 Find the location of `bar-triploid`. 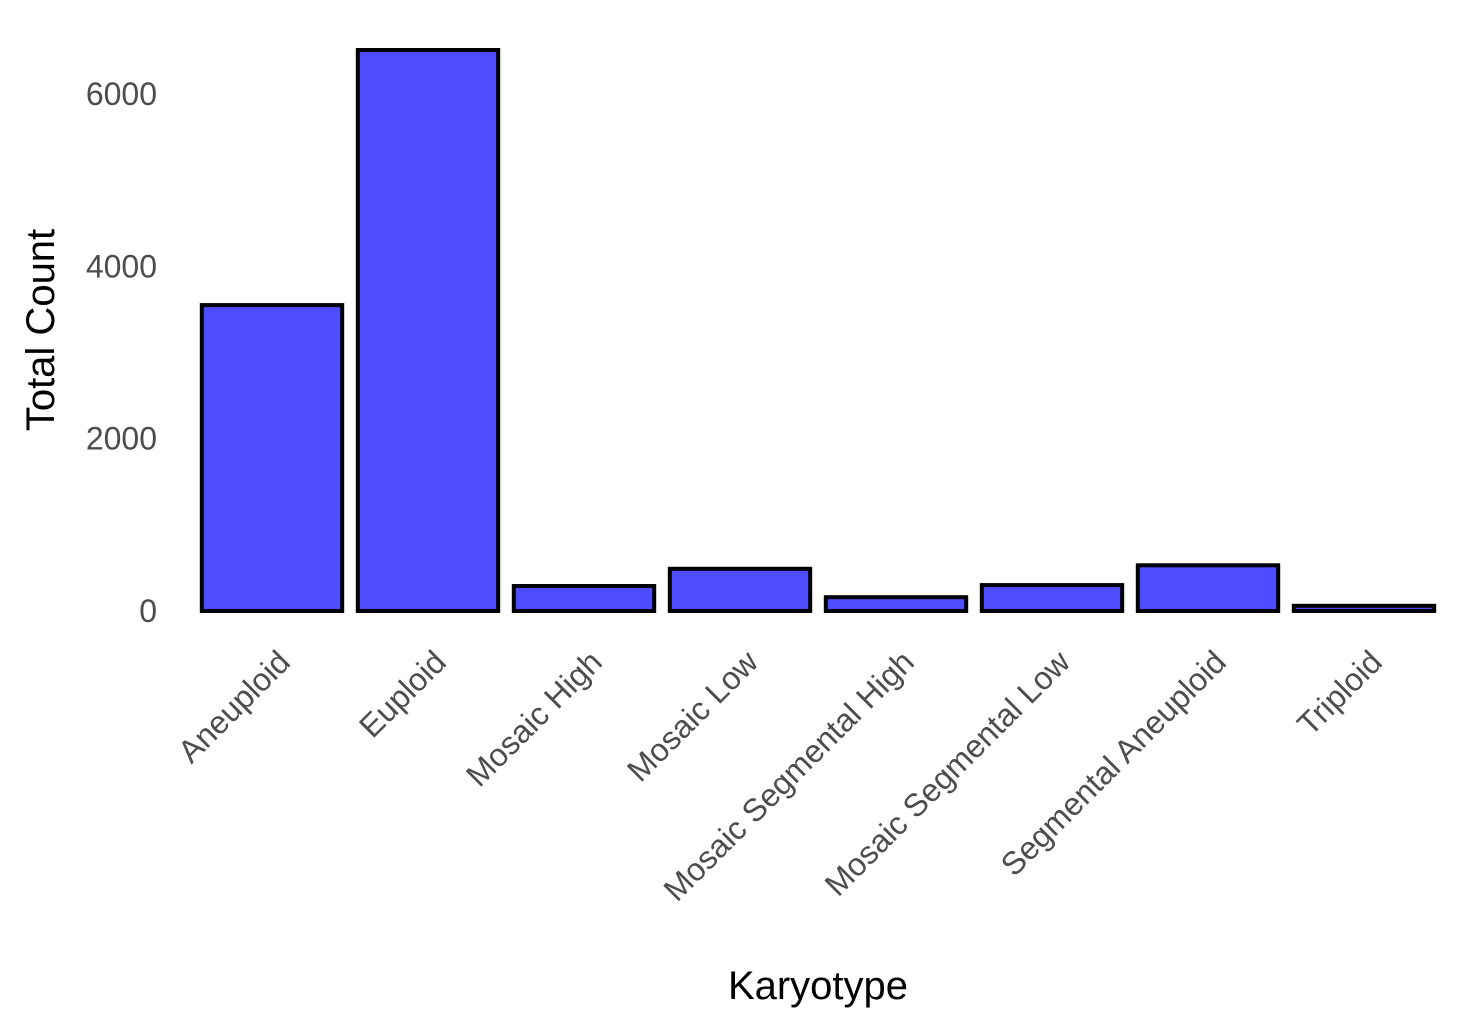

bar-triploid is located at coordinates (1364, 608).